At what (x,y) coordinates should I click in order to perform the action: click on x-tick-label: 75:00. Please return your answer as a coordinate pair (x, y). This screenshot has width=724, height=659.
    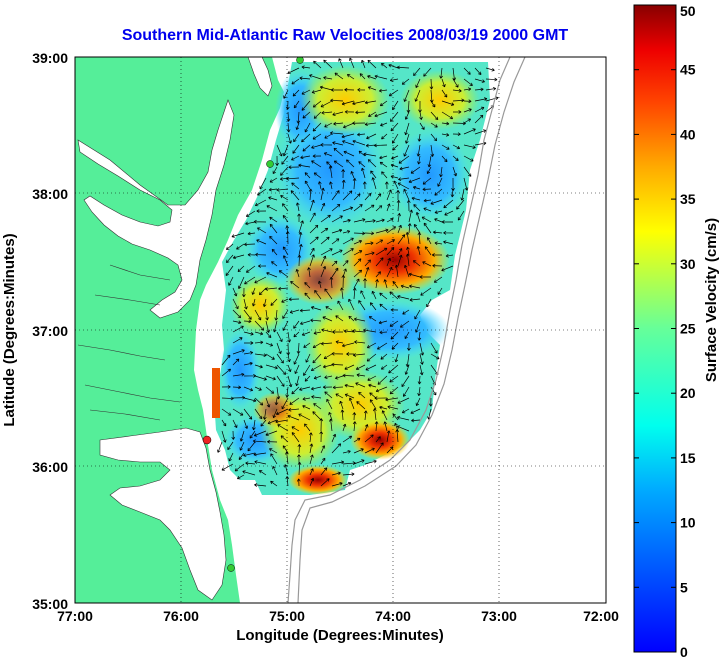
    Looking at the image, I should click on (287, 616).